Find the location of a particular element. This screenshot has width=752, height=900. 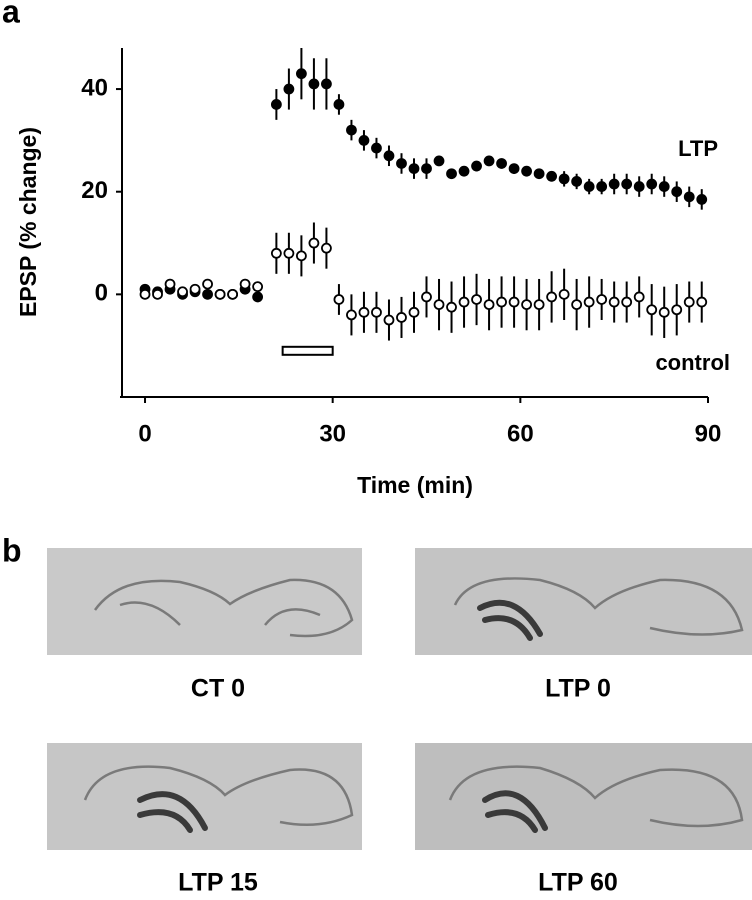

x-tick-label: 60 is located at coordinates (520, 433).